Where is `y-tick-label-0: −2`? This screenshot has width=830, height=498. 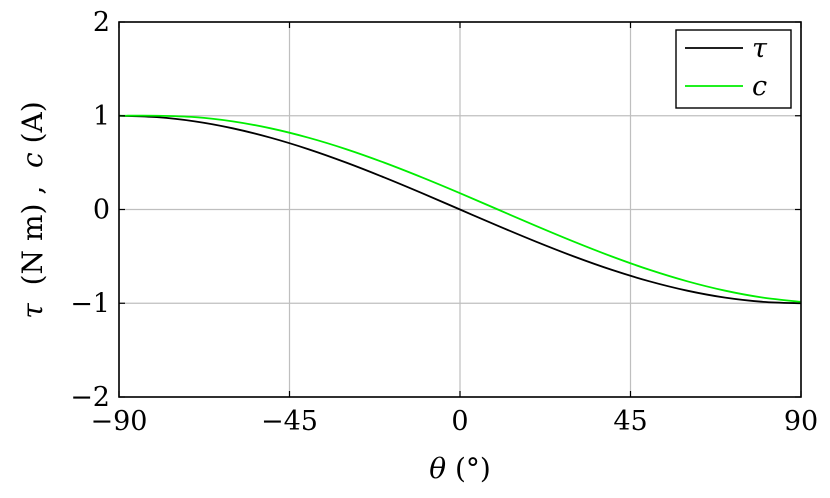 y-tick-label-0: −2 is located at coordinates (90, 397).